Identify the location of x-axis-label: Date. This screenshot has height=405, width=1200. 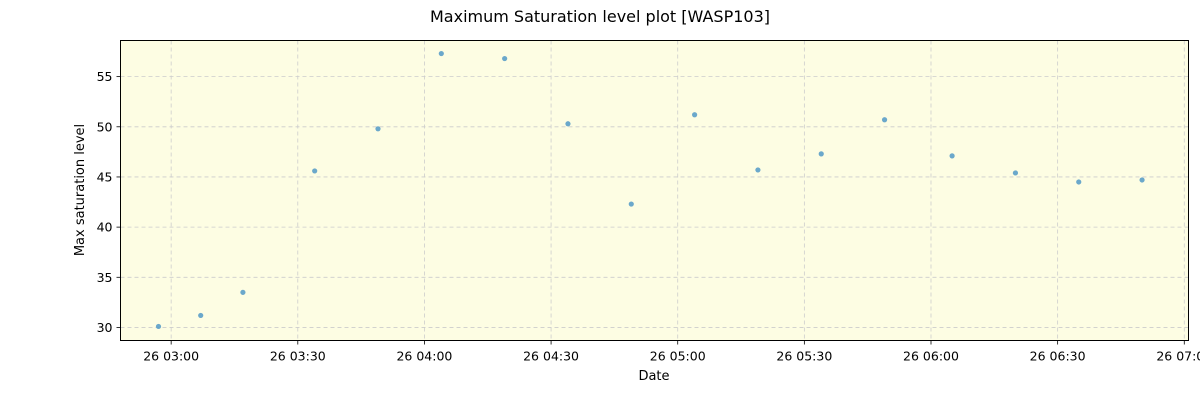
(653, 376).